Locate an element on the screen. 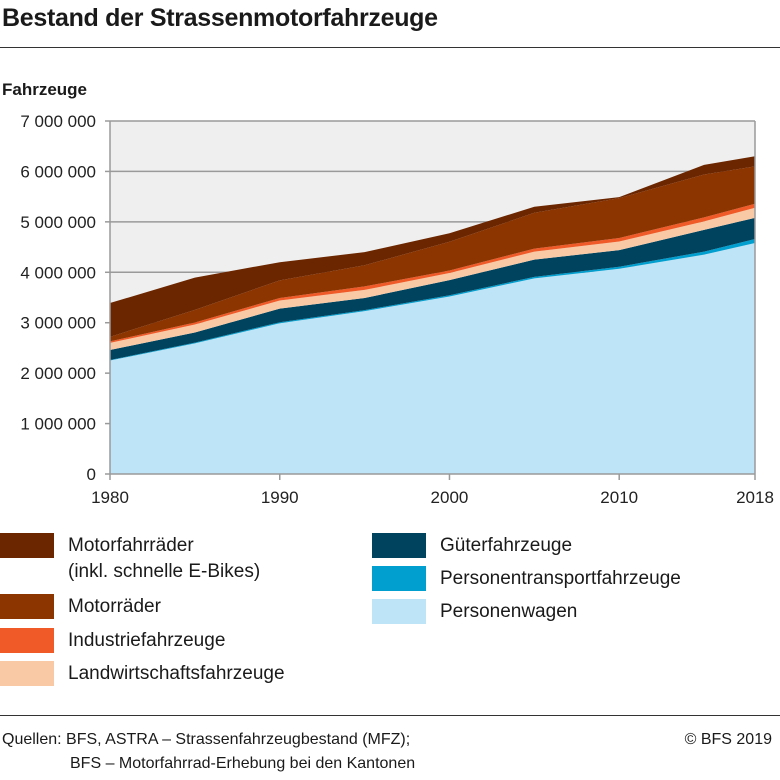 The image size is (780, 780). footer-divider is located at coordinates (390, 715).